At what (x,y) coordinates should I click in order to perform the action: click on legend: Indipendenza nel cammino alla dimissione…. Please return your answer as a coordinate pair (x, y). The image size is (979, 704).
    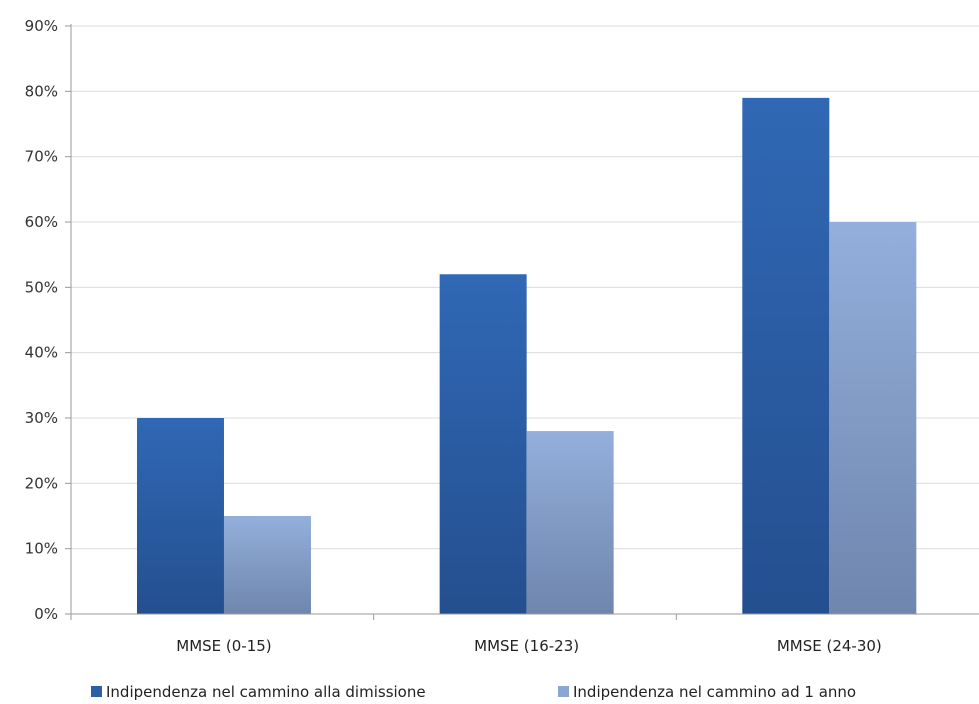
    Looking at the image, I should click on (473, 692).